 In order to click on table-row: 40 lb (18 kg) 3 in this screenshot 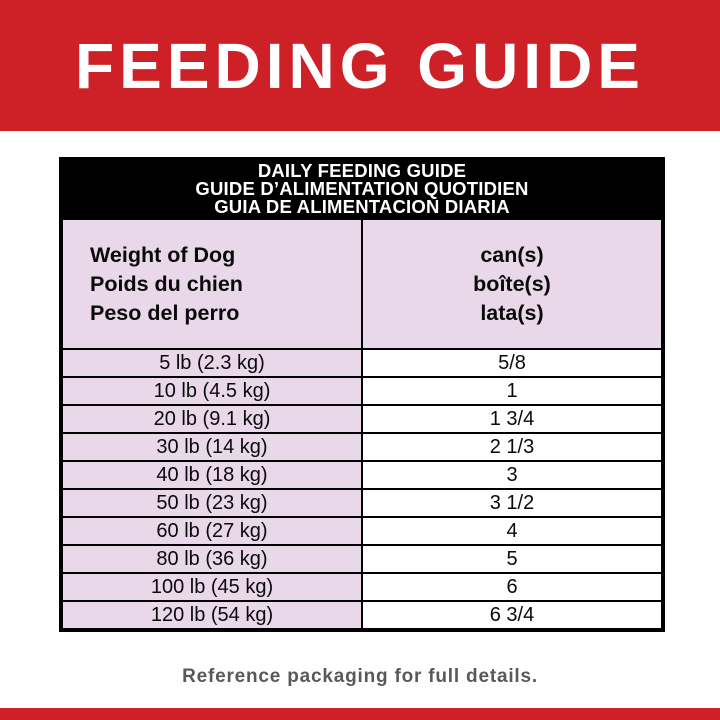, I will do `click(362, 475)`.